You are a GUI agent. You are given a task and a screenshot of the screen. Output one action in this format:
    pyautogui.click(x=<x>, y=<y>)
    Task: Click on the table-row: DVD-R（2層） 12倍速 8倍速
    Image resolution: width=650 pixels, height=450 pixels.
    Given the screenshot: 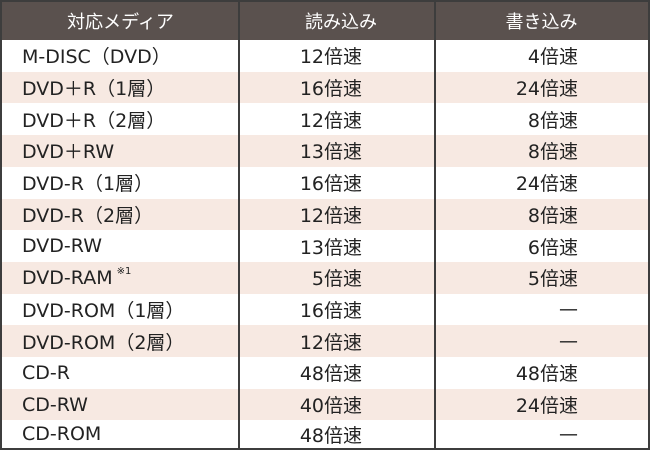 What is the action you would take?
    pyautogui.click(x=325, y=214)
    